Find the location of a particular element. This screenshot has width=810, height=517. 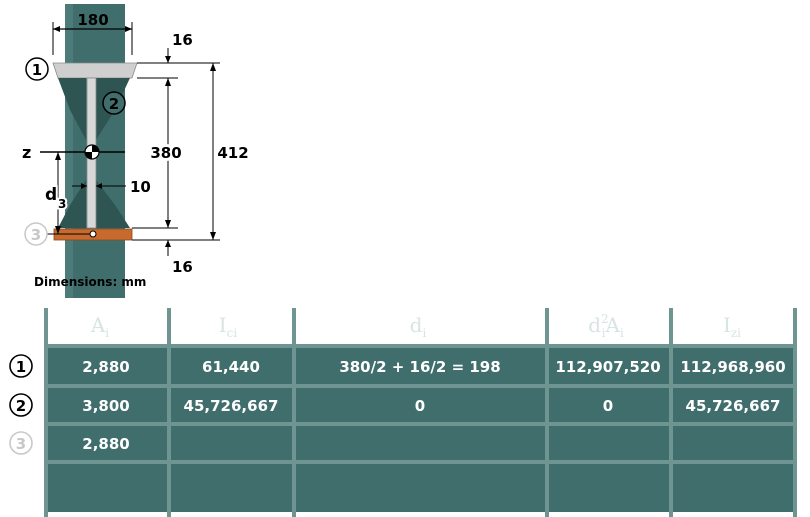

haunch-right-bottom is located at coordinates (113, 204).